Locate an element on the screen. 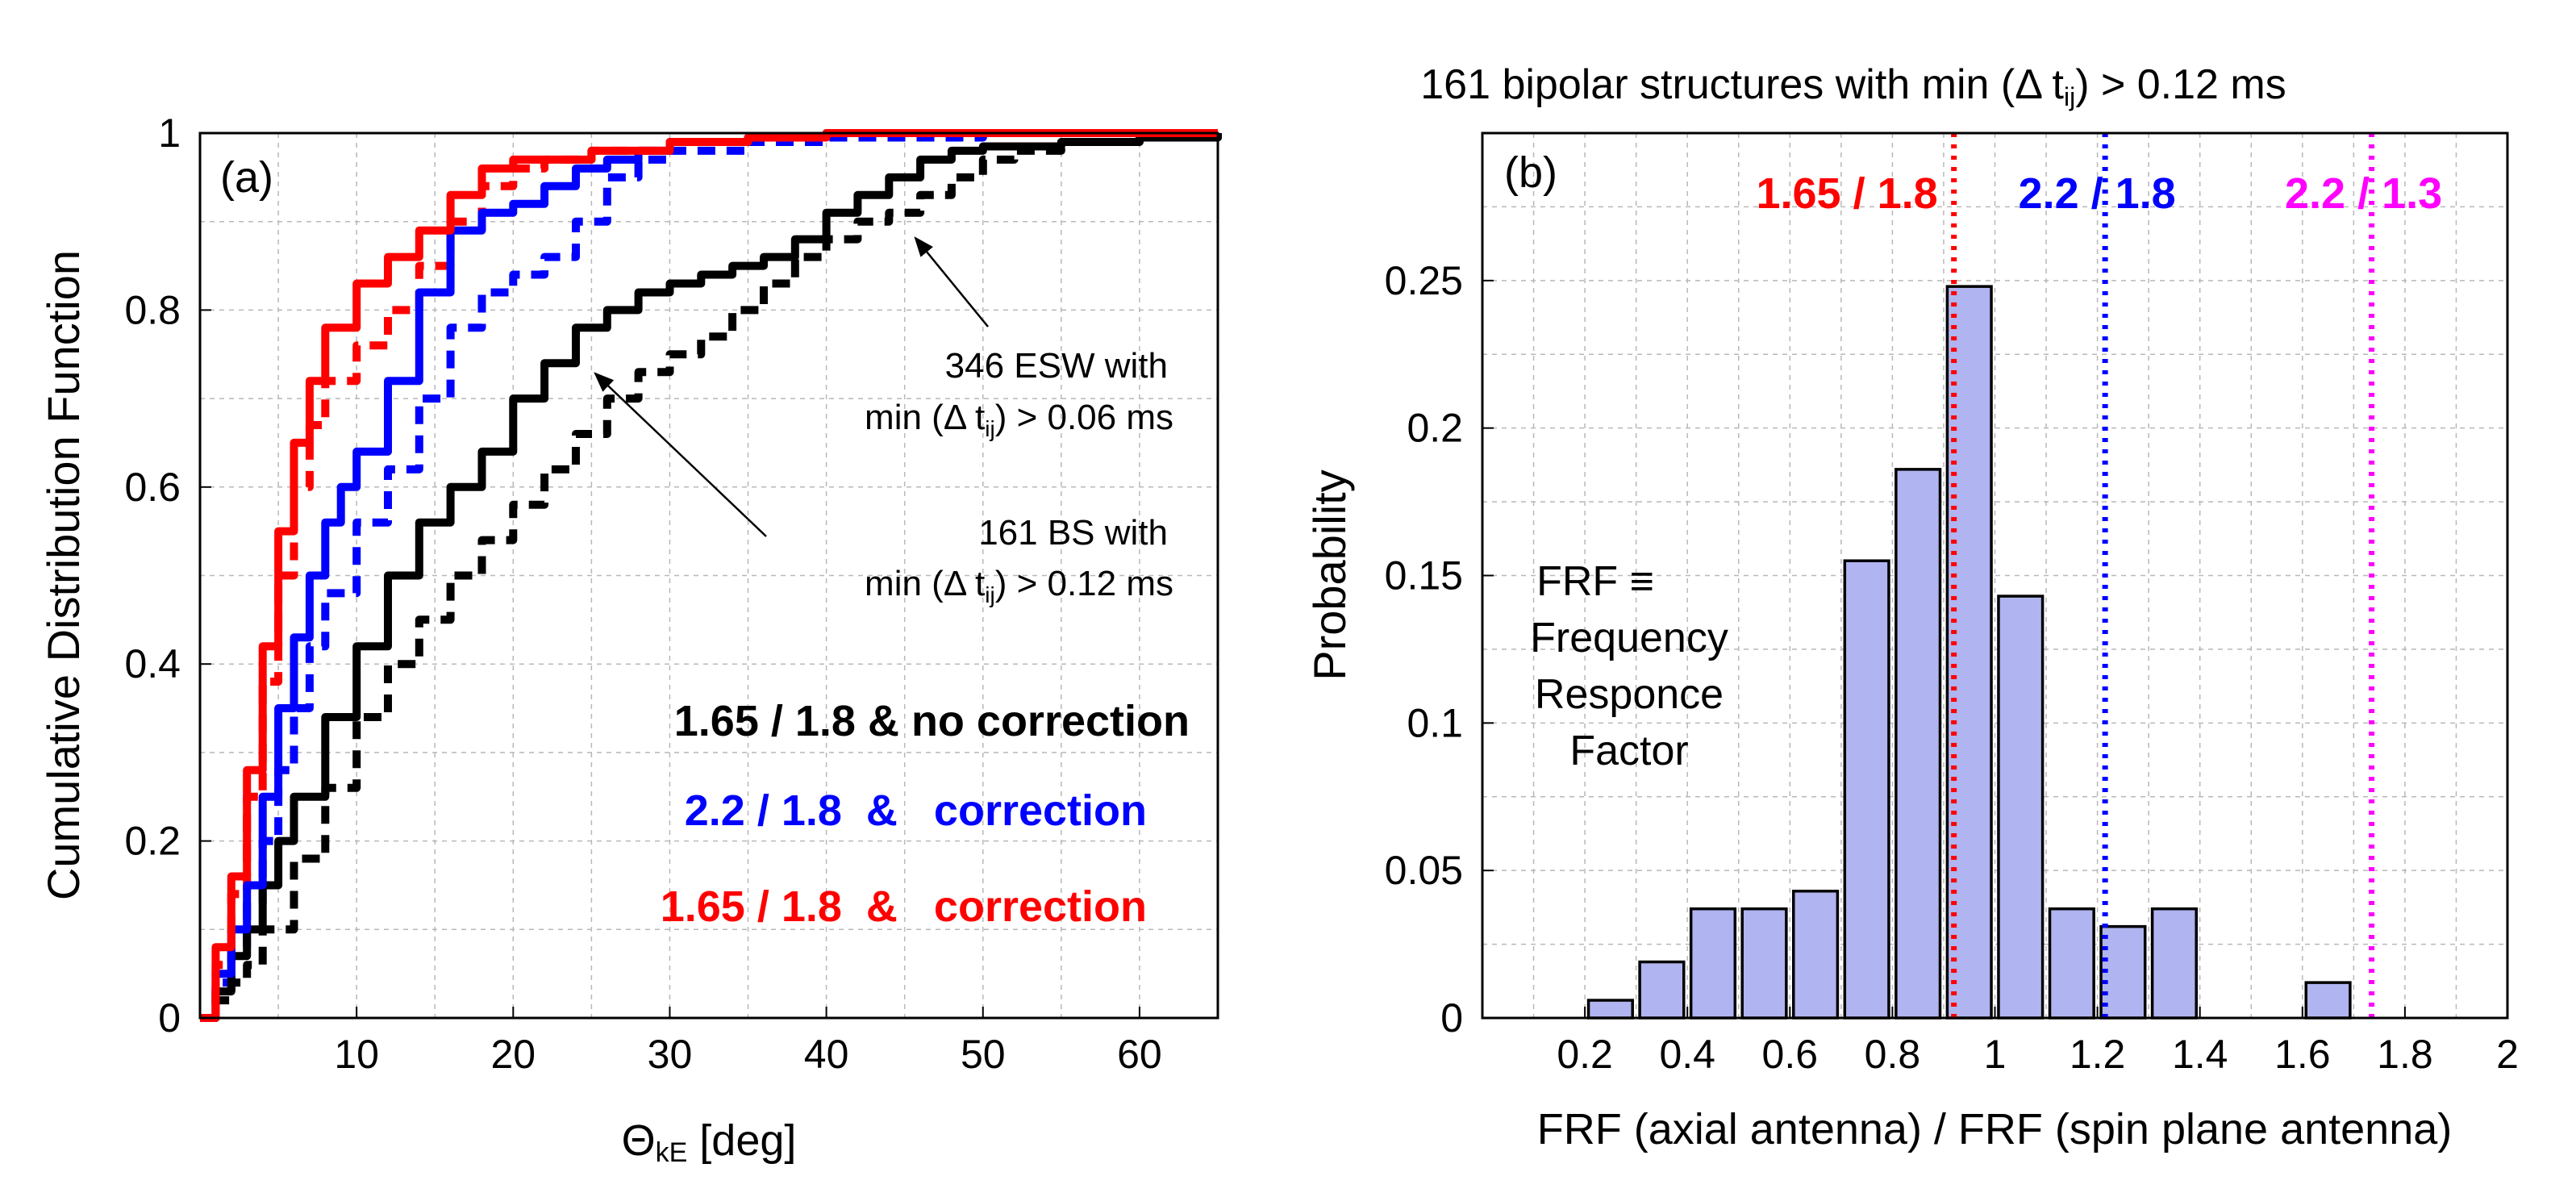  panel-a-xtick-label: 50 is located at coordinates (983, 1054).